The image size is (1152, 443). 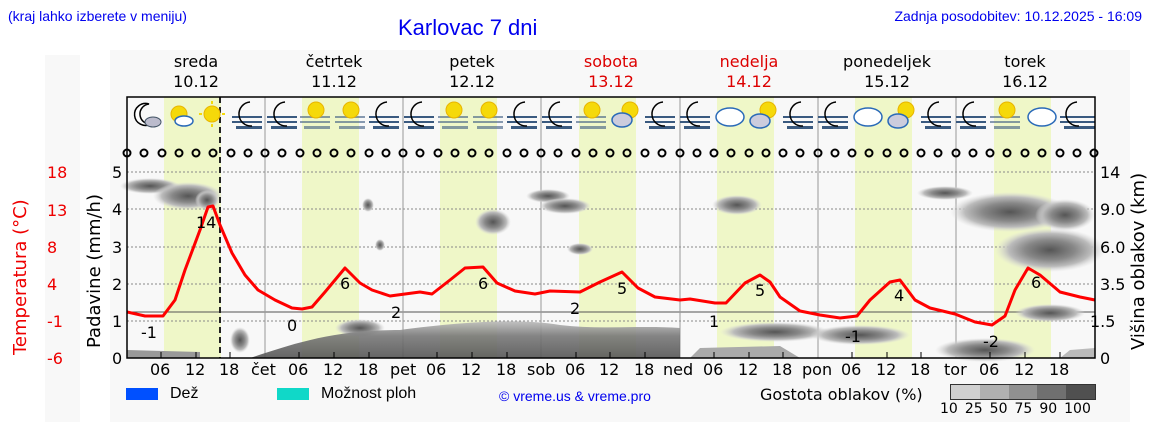 What do you see at coordinates (955, 369) in the screenshot?
I see `x-tick: tor` at bounding box center [955, 369].